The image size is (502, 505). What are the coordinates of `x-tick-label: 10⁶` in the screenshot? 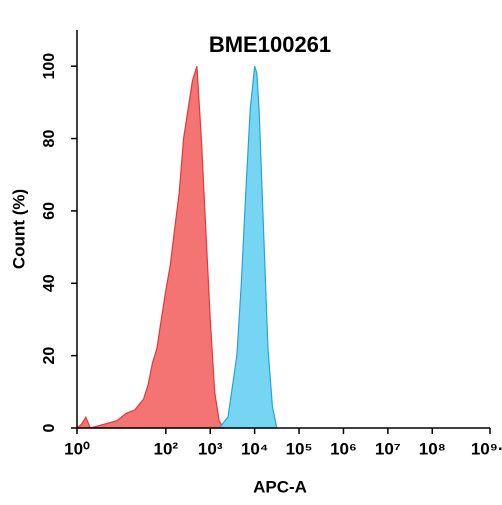 It's located at (343, 448).